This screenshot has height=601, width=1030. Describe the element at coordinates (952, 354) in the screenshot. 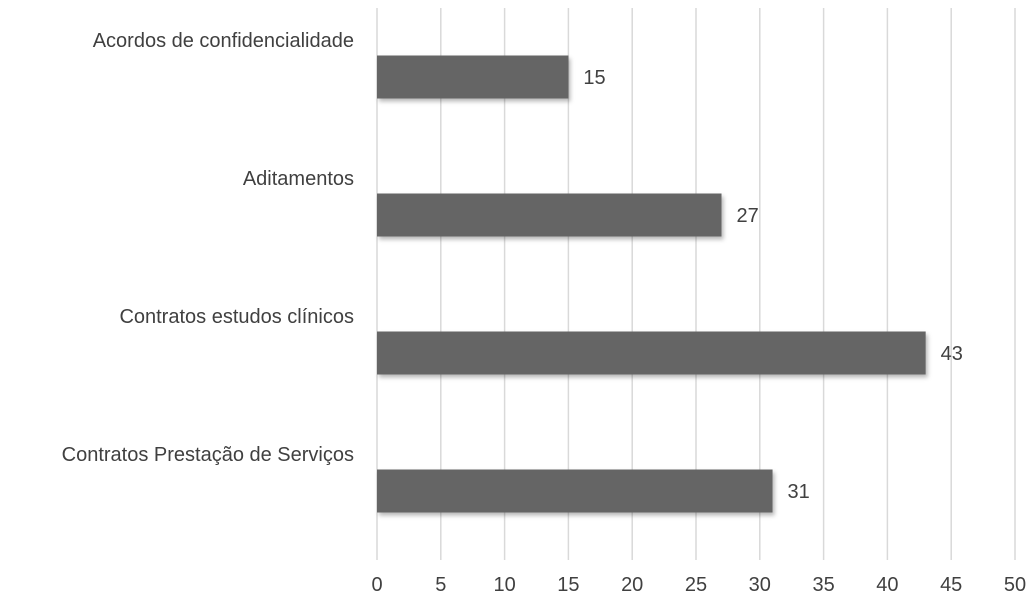

I see `data-label-3: 43` at that location.